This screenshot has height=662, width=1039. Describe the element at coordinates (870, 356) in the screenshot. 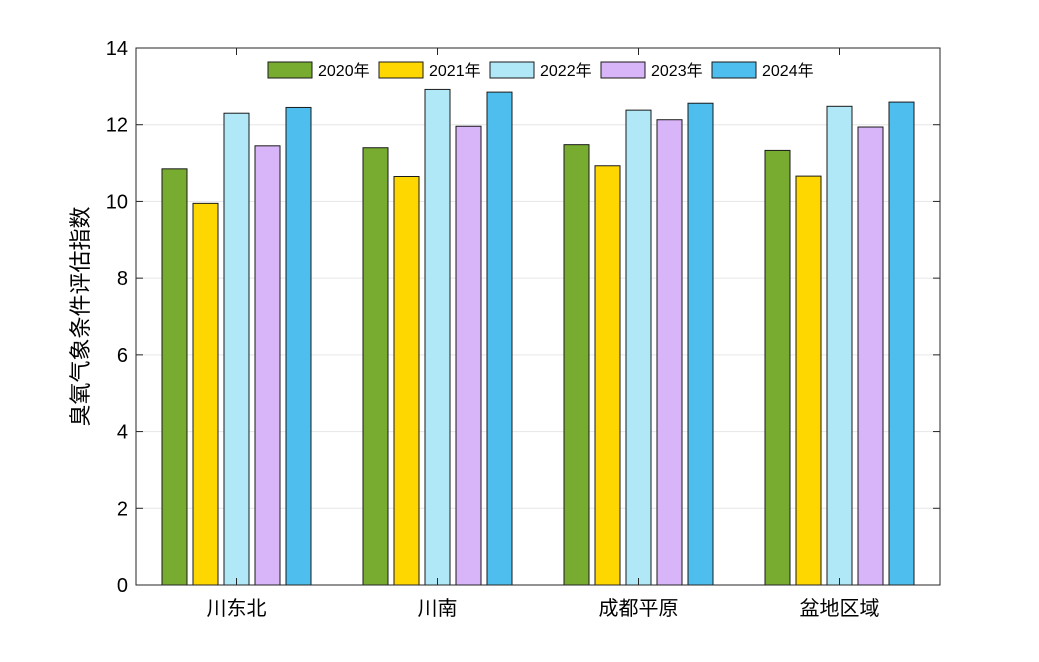

I see `bar-2023年-盆地区域` at that location.